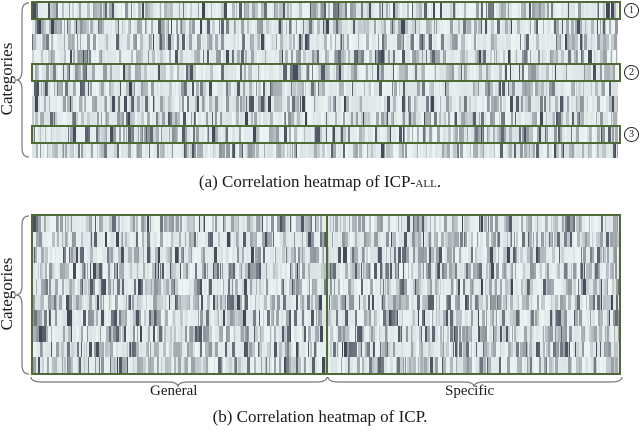  I want to click on x-brace-specific, so click(475, 382).